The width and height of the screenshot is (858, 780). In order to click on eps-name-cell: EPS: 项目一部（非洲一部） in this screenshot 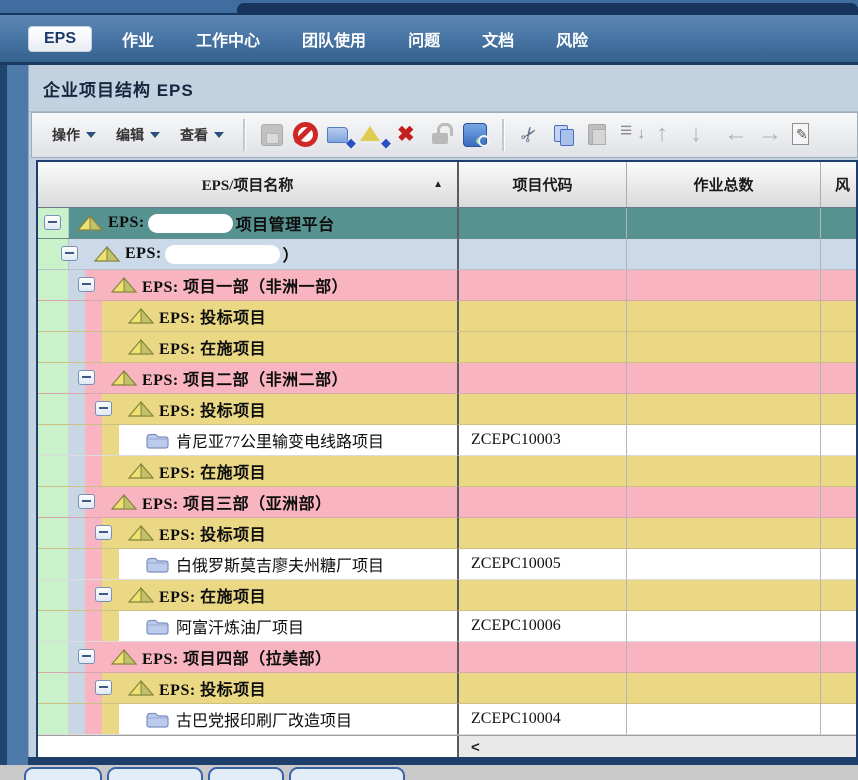, I will do `click(247, 285)`.